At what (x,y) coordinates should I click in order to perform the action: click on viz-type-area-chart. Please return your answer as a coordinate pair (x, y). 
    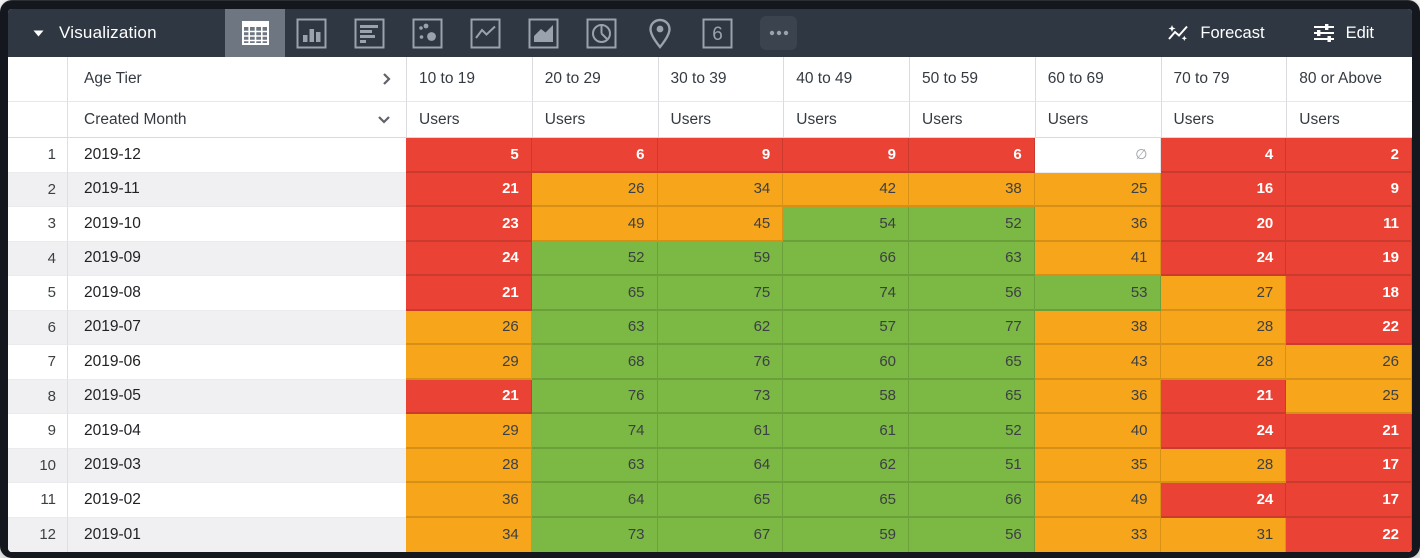
    Looking at the image, I should click on (543, 33).